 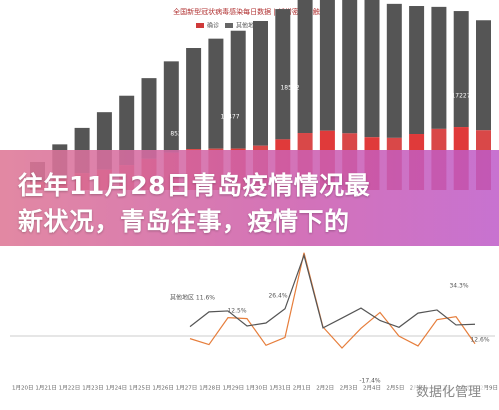 I want to click on date-label: 2月2日, so click(x=325, y=388).